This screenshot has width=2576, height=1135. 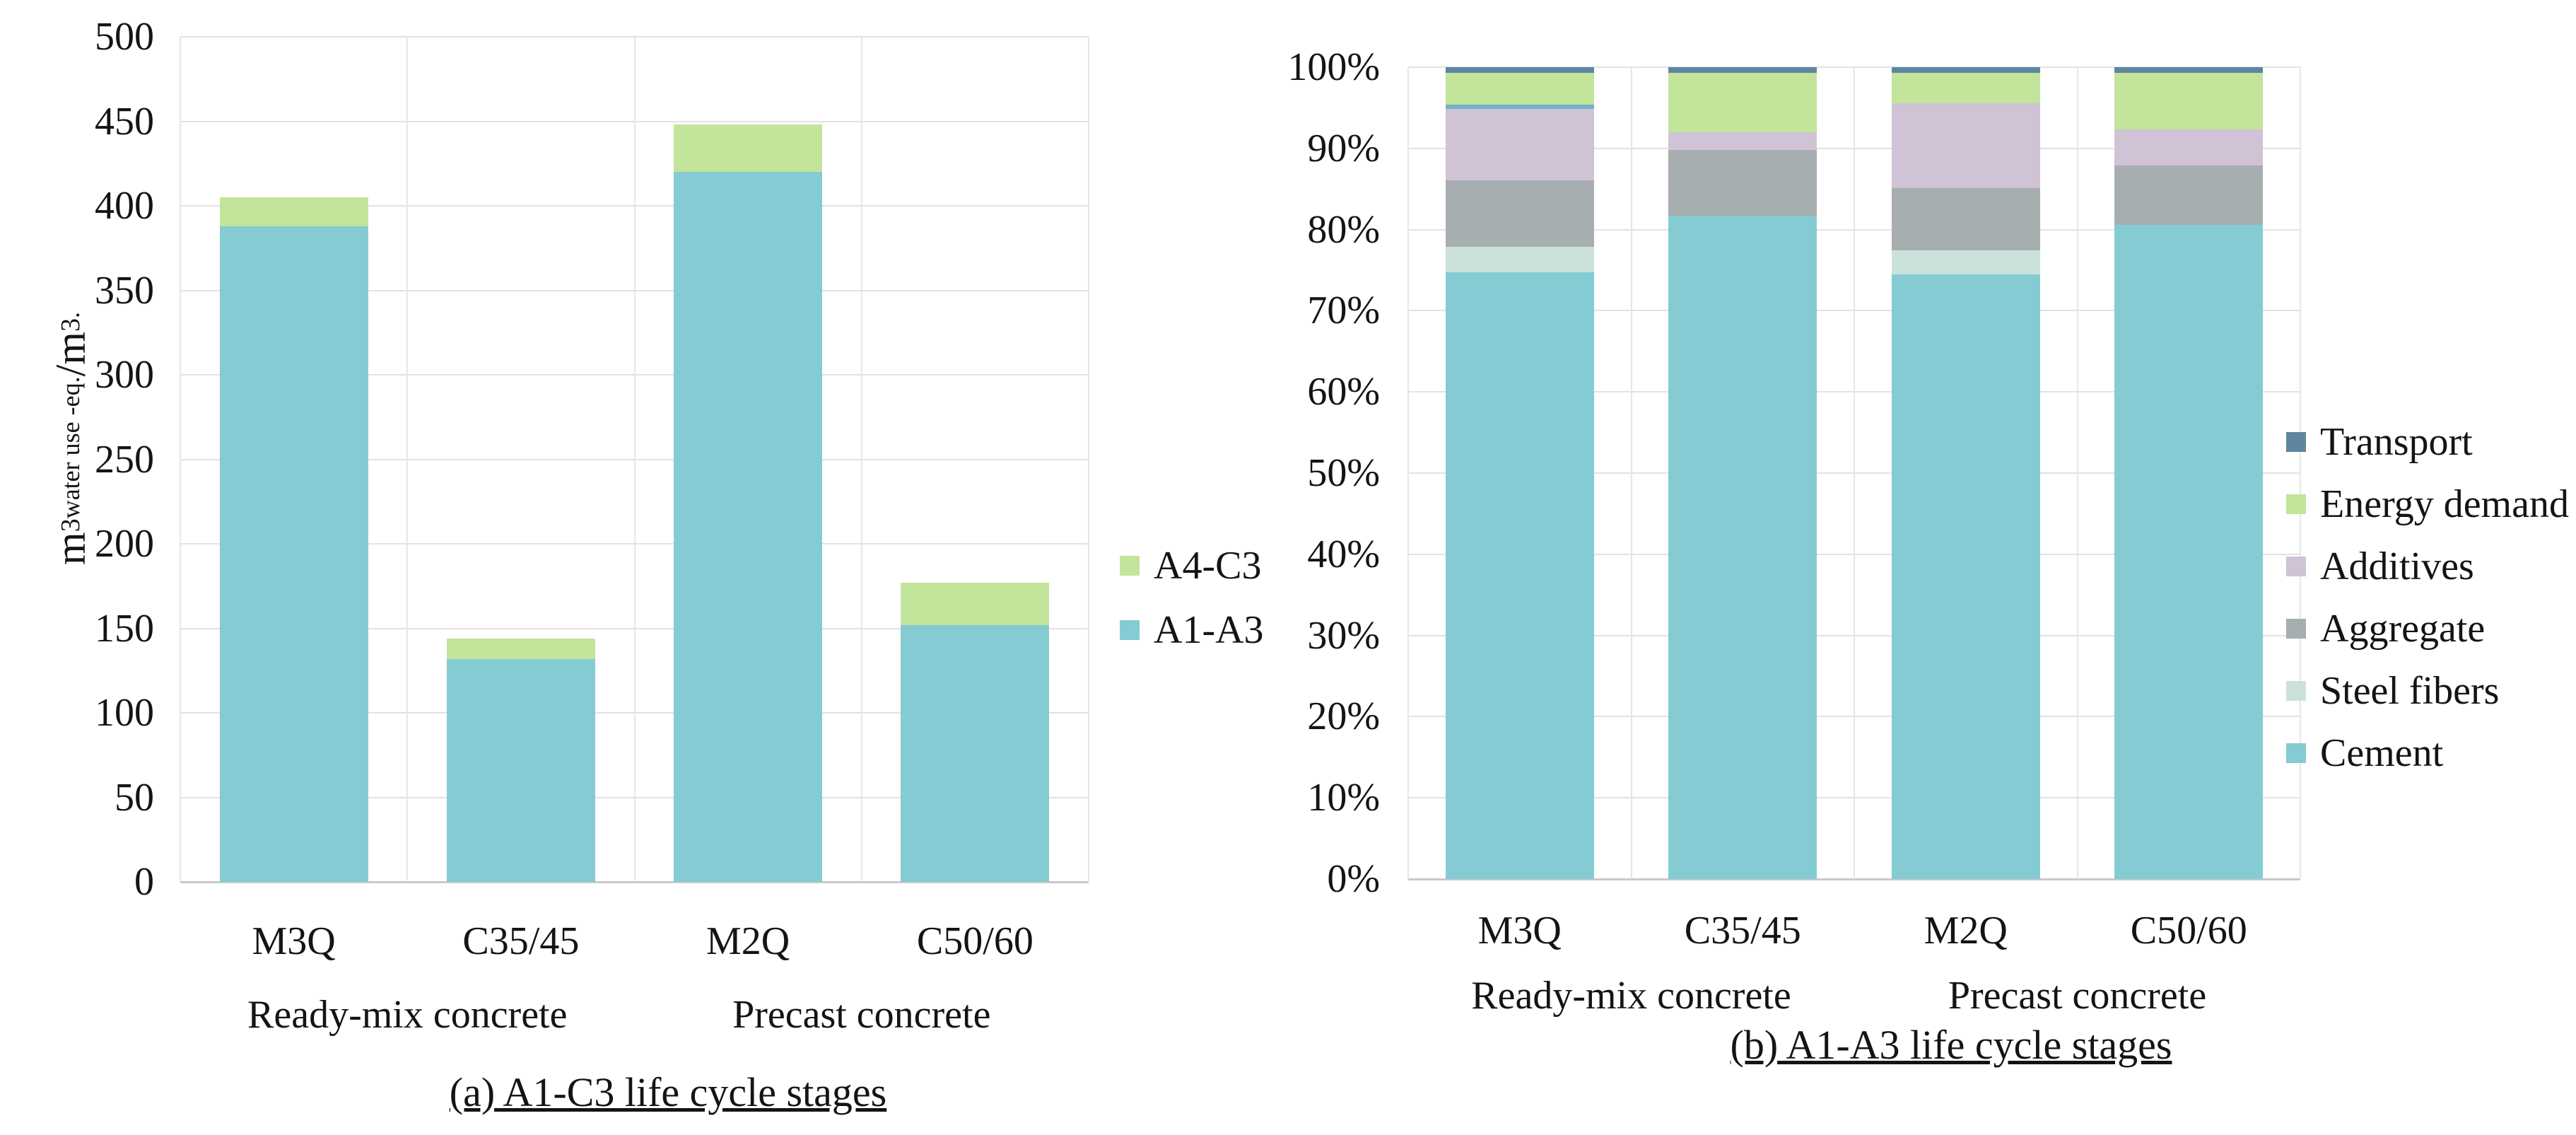 I want to click on legend-label-cement: Cement, so click(x=2382, y=753).